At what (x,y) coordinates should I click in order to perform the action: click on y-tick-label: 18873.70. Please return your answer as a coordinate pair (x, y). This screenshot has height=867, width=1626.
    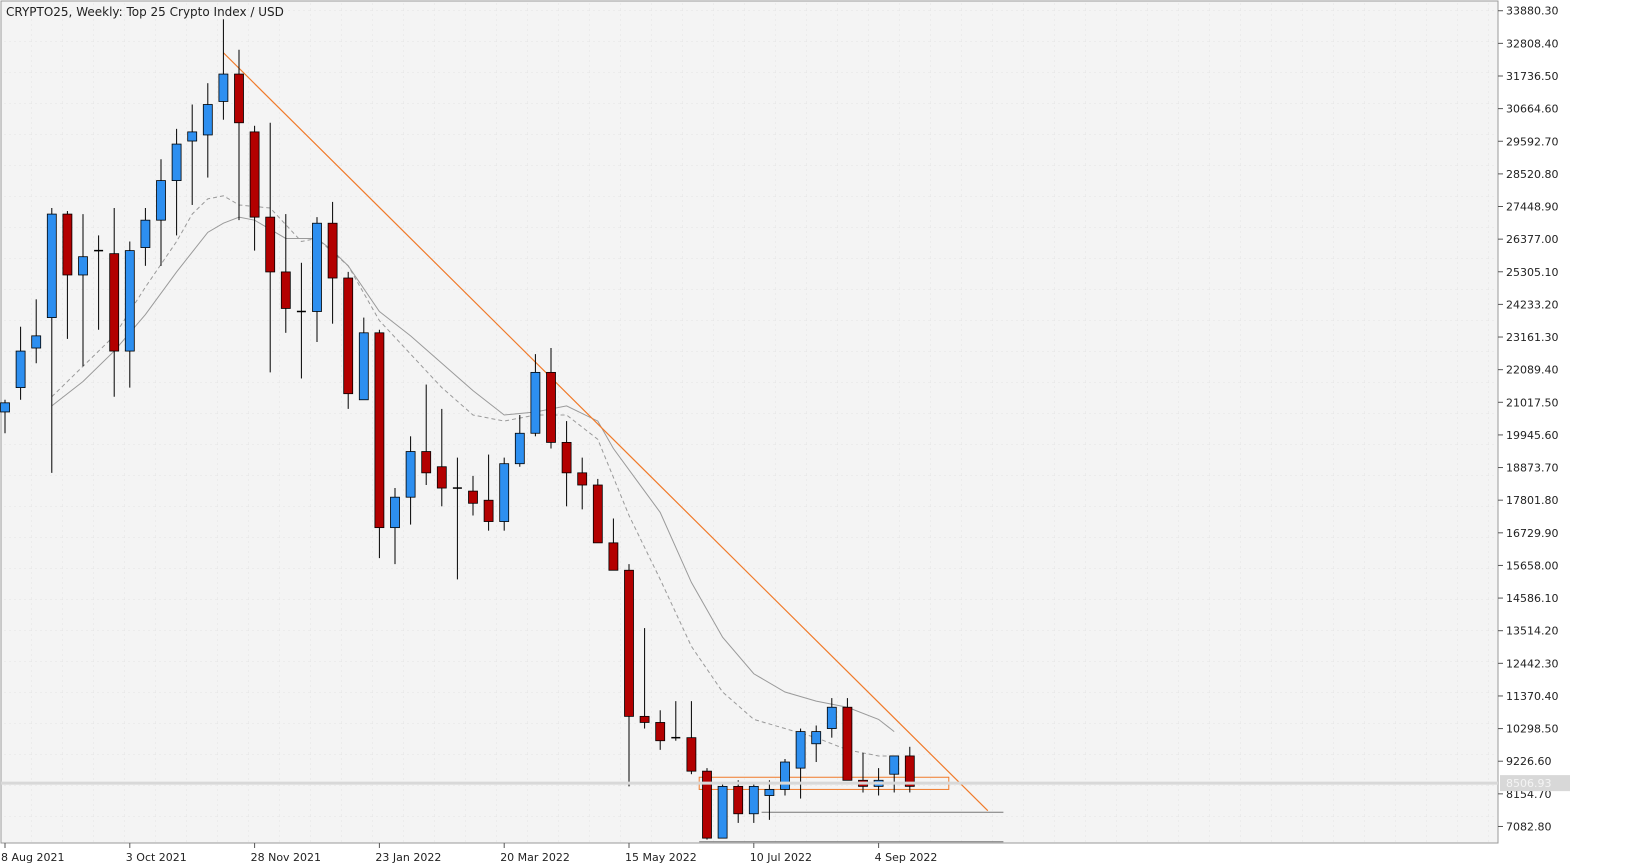
    Looking at the image, I should click on (1532, 468).